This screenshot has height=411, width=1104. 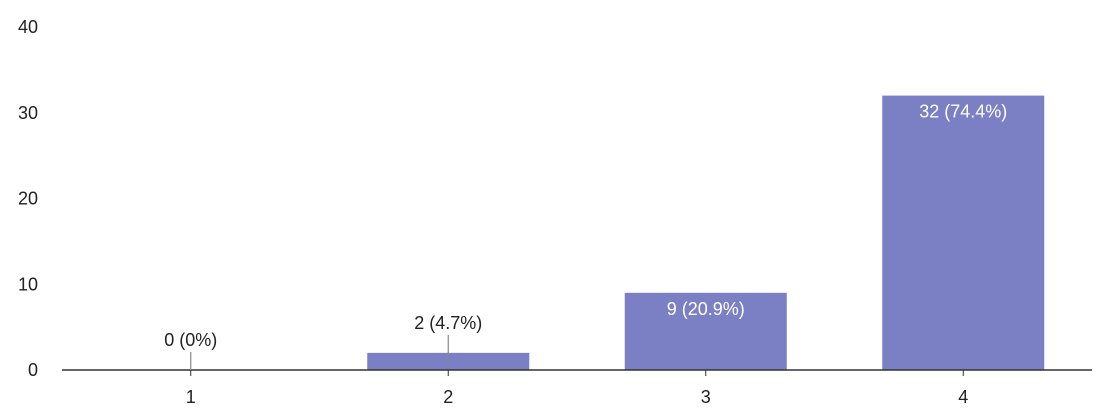 I want to click on x-tick-label: 4, so click(x=963, y=397).